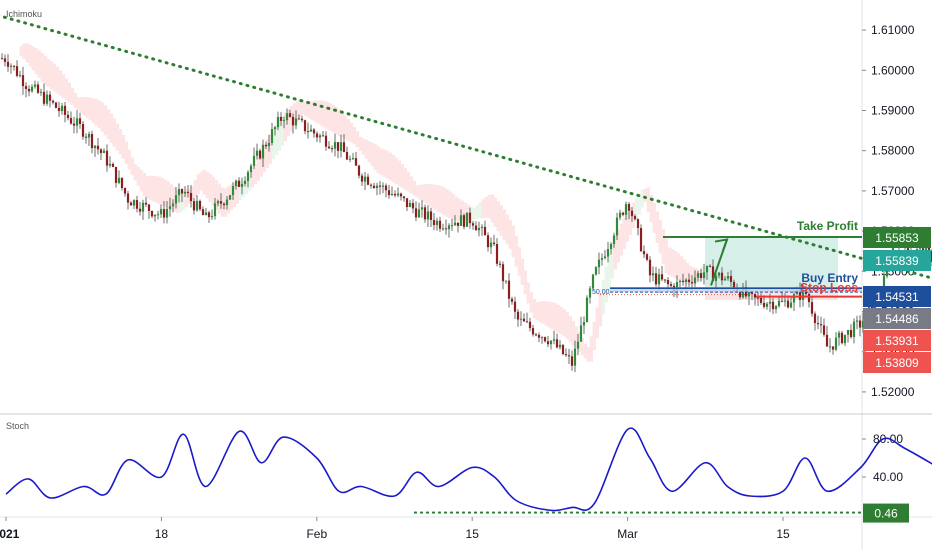 The width and height of the screenshot is (932, 555). What do you see at coordinates (771, 264) in the screenshot?
I see `take-profit-zone` at bounding box center [771, 264].